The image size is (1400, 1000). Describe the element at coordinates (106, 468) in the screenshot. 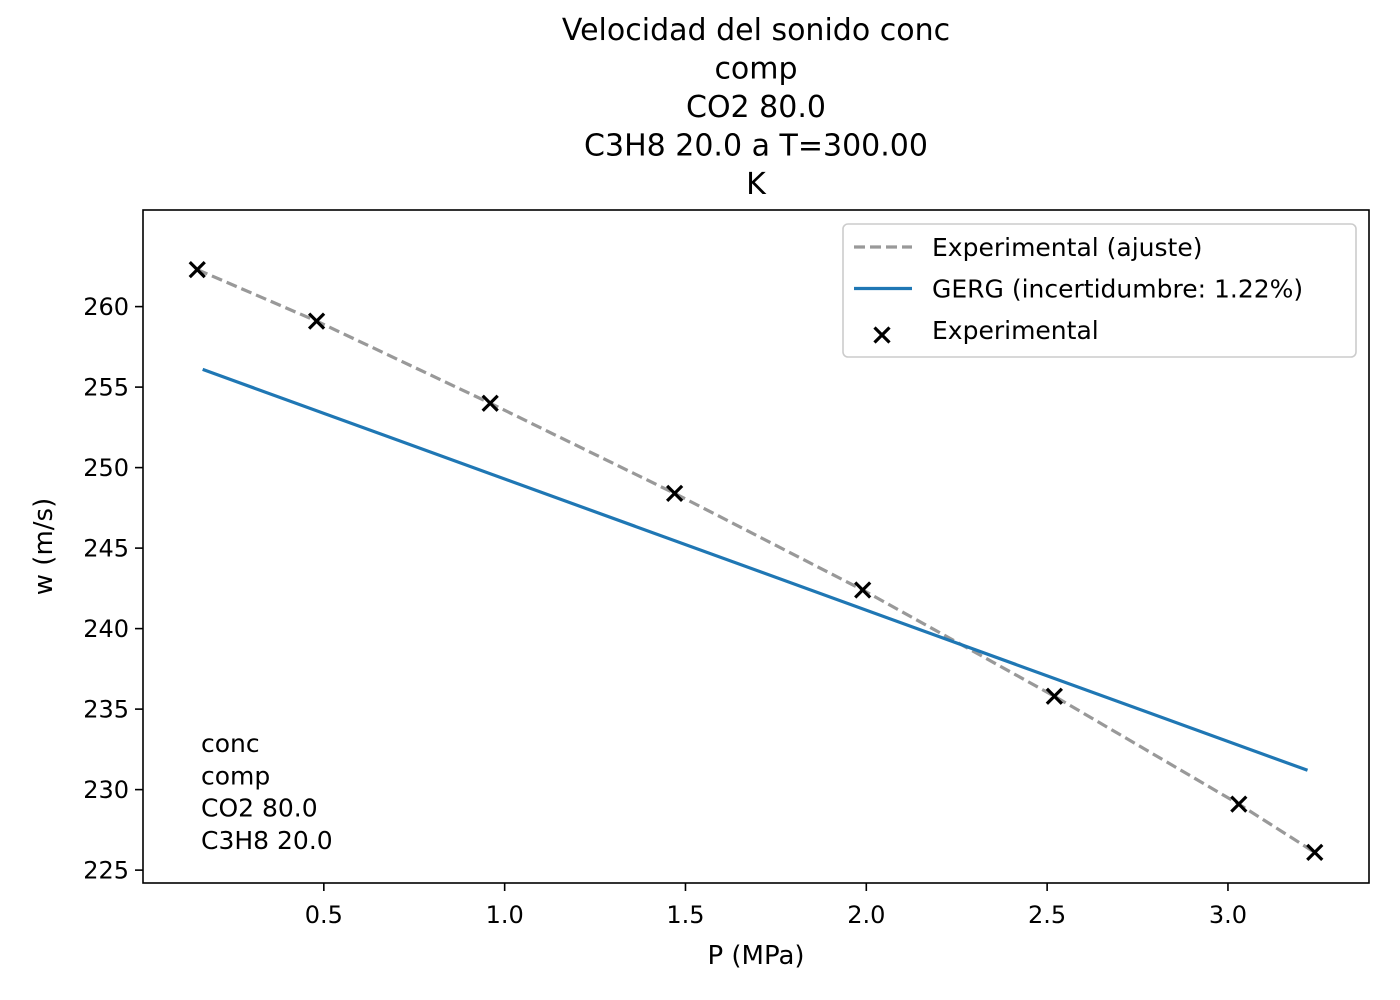

I see `y-tick-label: 250` at that location.